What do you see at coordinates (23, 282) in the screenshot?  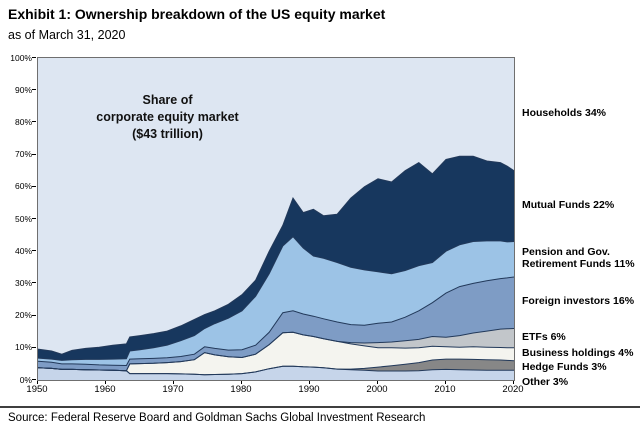 I see `y-tick-label: 30%` at bounding box center [23, 282].